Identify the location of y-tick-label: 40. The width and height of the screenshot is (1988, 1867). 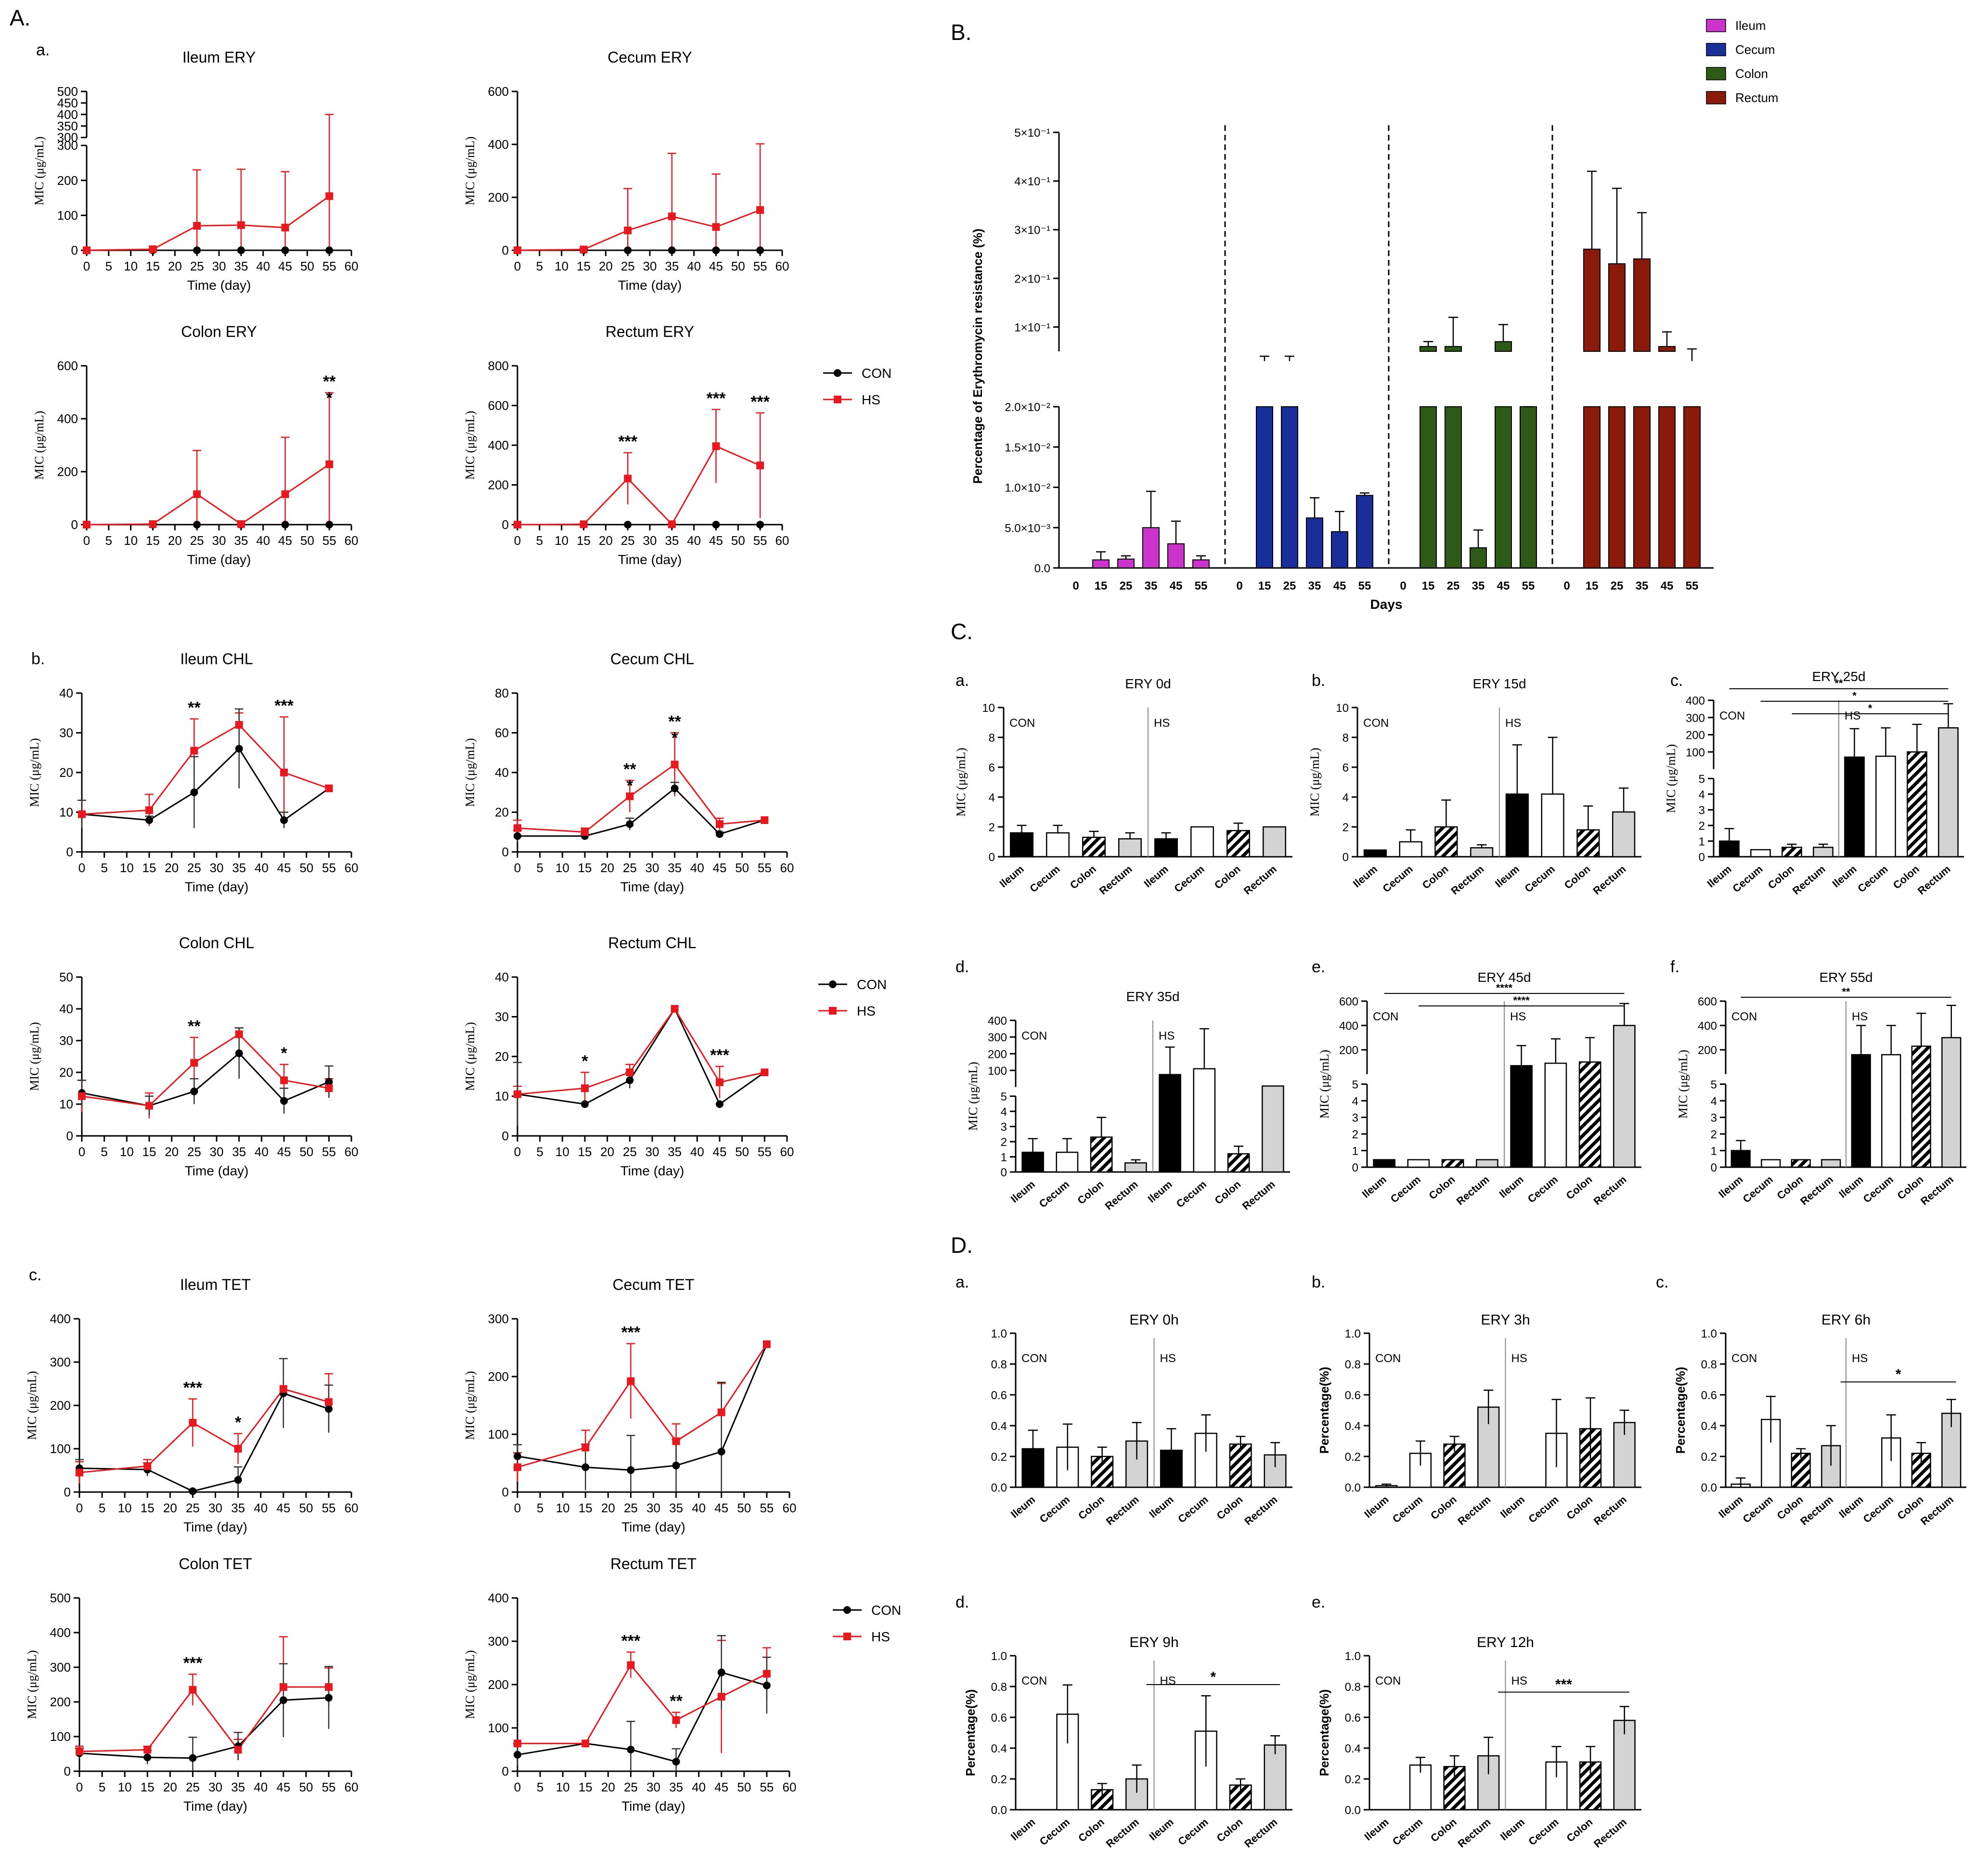
(66, 693).